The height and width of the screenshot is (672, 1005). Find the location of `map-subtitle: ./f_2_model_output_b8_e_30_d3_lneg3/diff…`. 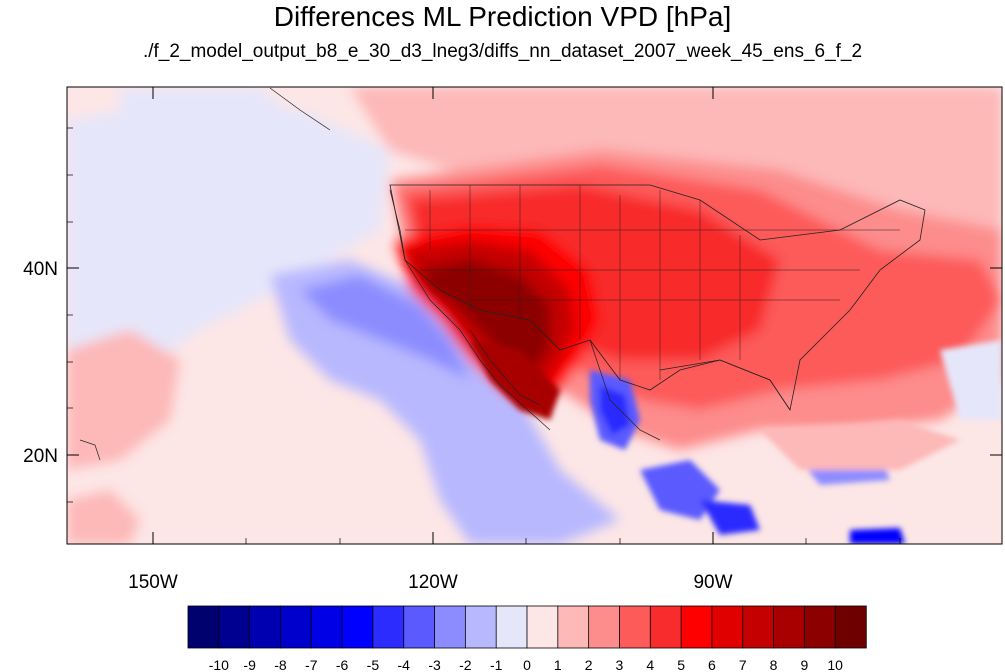

map-subtitle: ./f_2_model_output_b8_e_30_d3_lneg3/diff… is located at coordinates (502, 51).